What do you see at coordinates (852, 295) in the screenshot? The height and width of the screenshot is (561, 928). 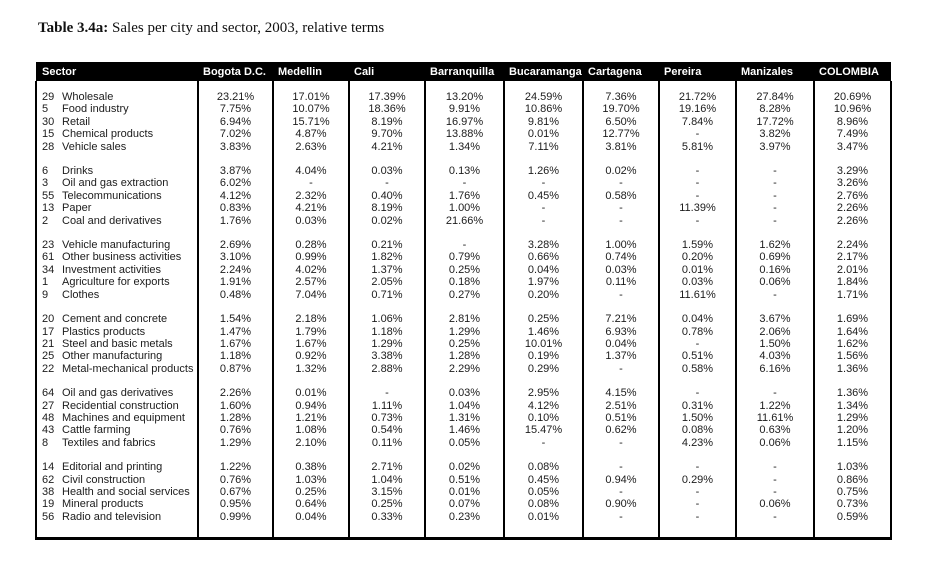 I see `value-cell: 1.71%` at bounding box center [852, 295].